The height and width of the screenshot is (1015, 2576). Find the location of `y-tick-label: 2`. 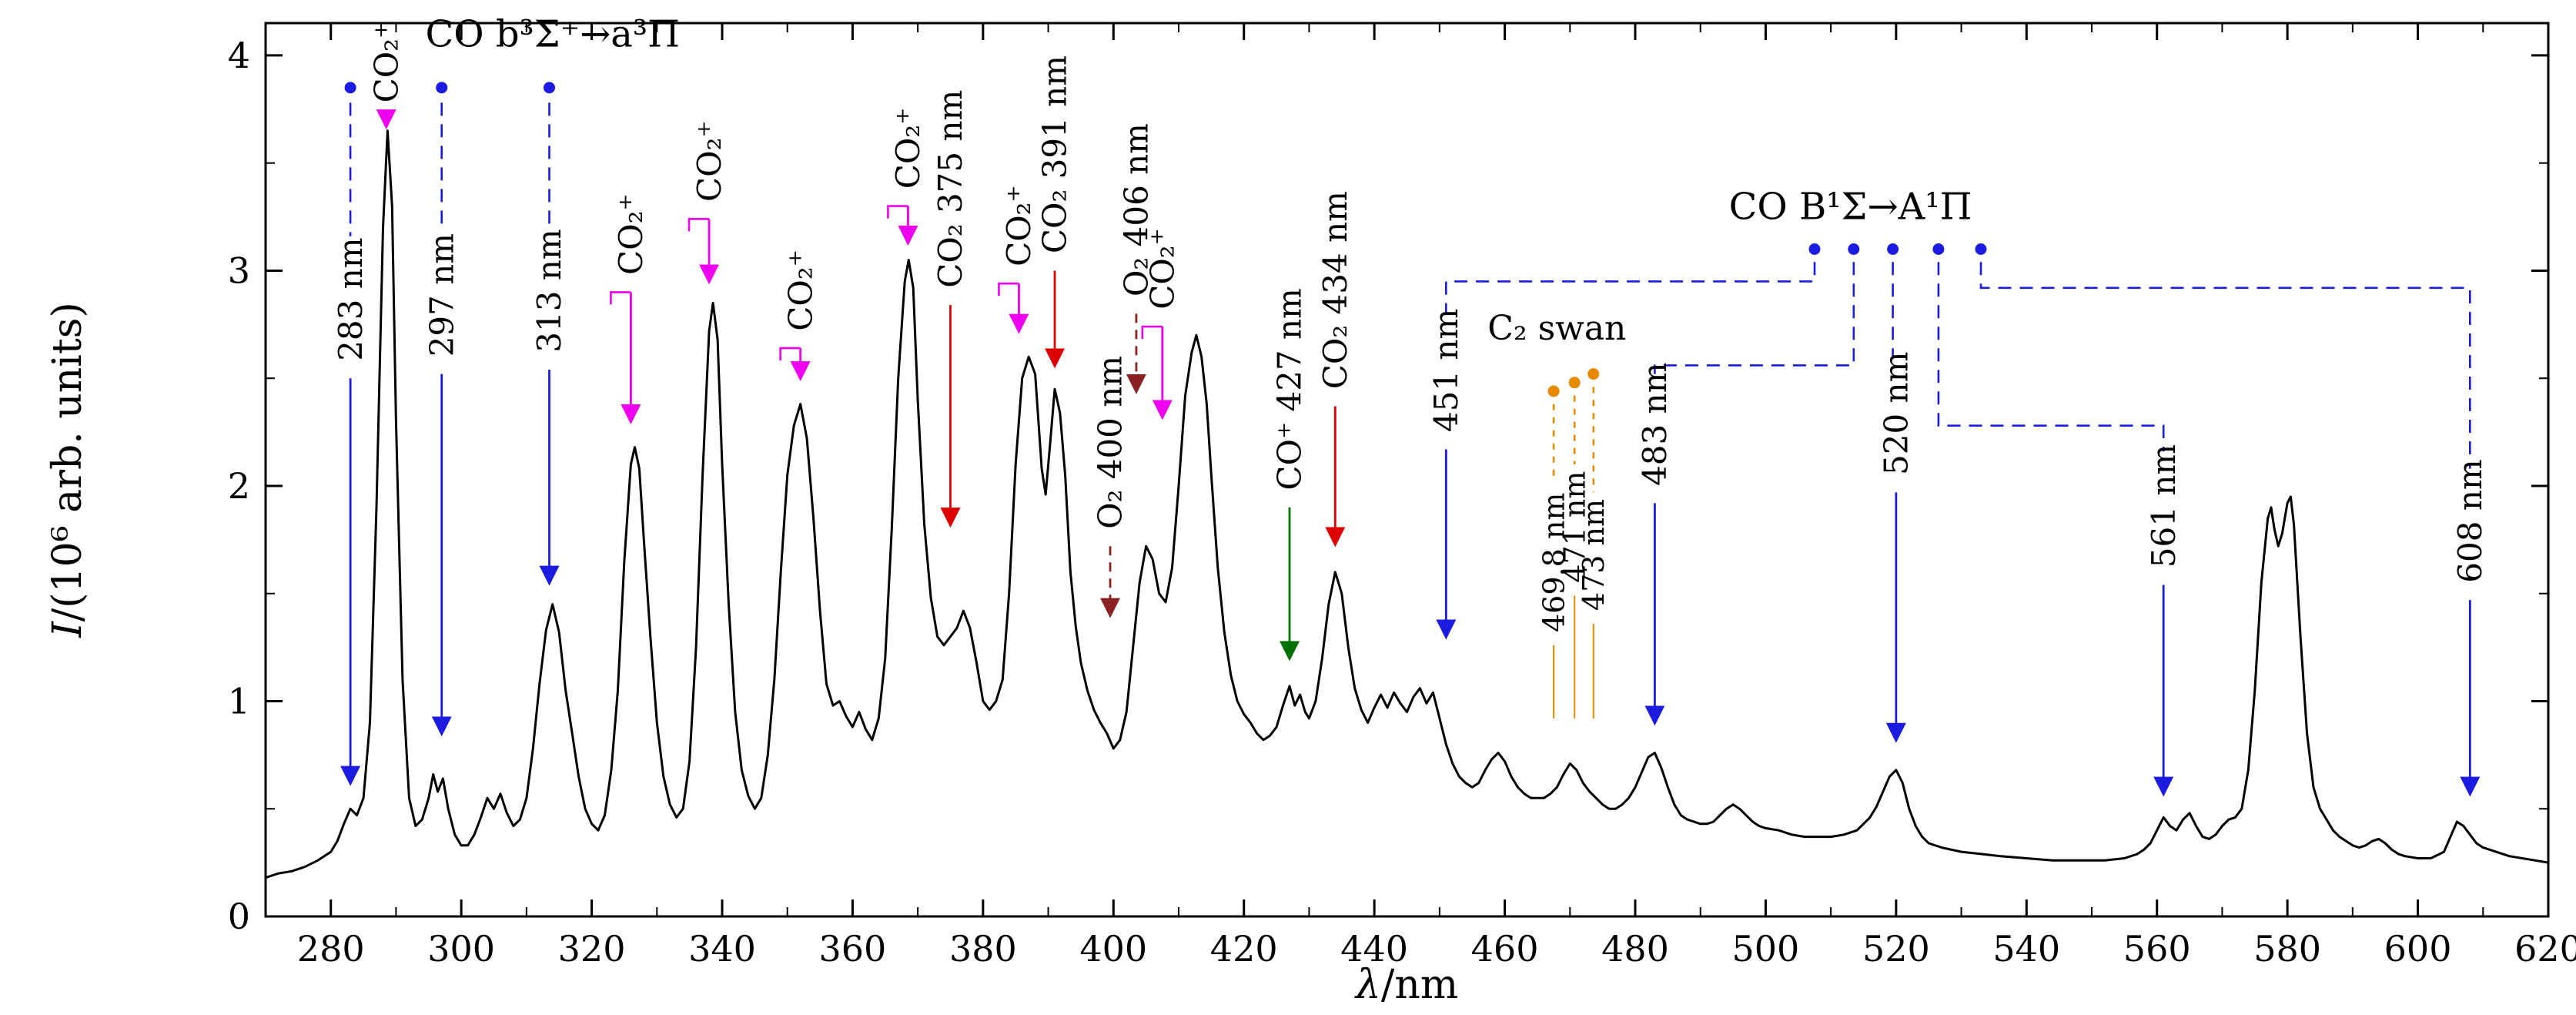

y-tick-label: 2 is located at coordinates (239, 486).